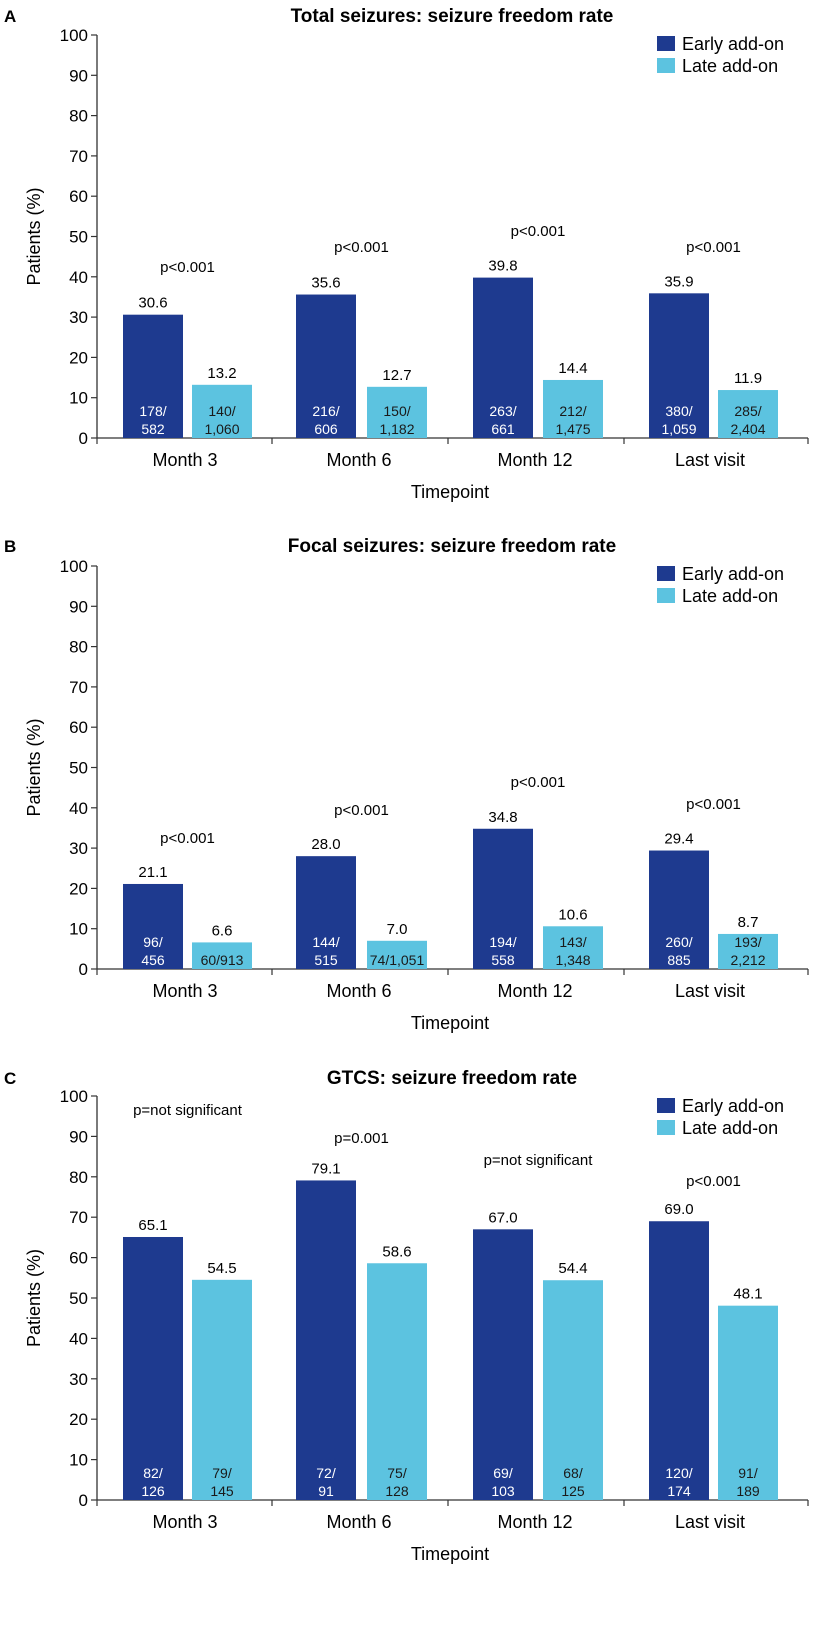  What do you see at coordinates (502, 266) in the screenshot?
I see `panel-a-value-label: 39.8` at bounding box center [502, 266].